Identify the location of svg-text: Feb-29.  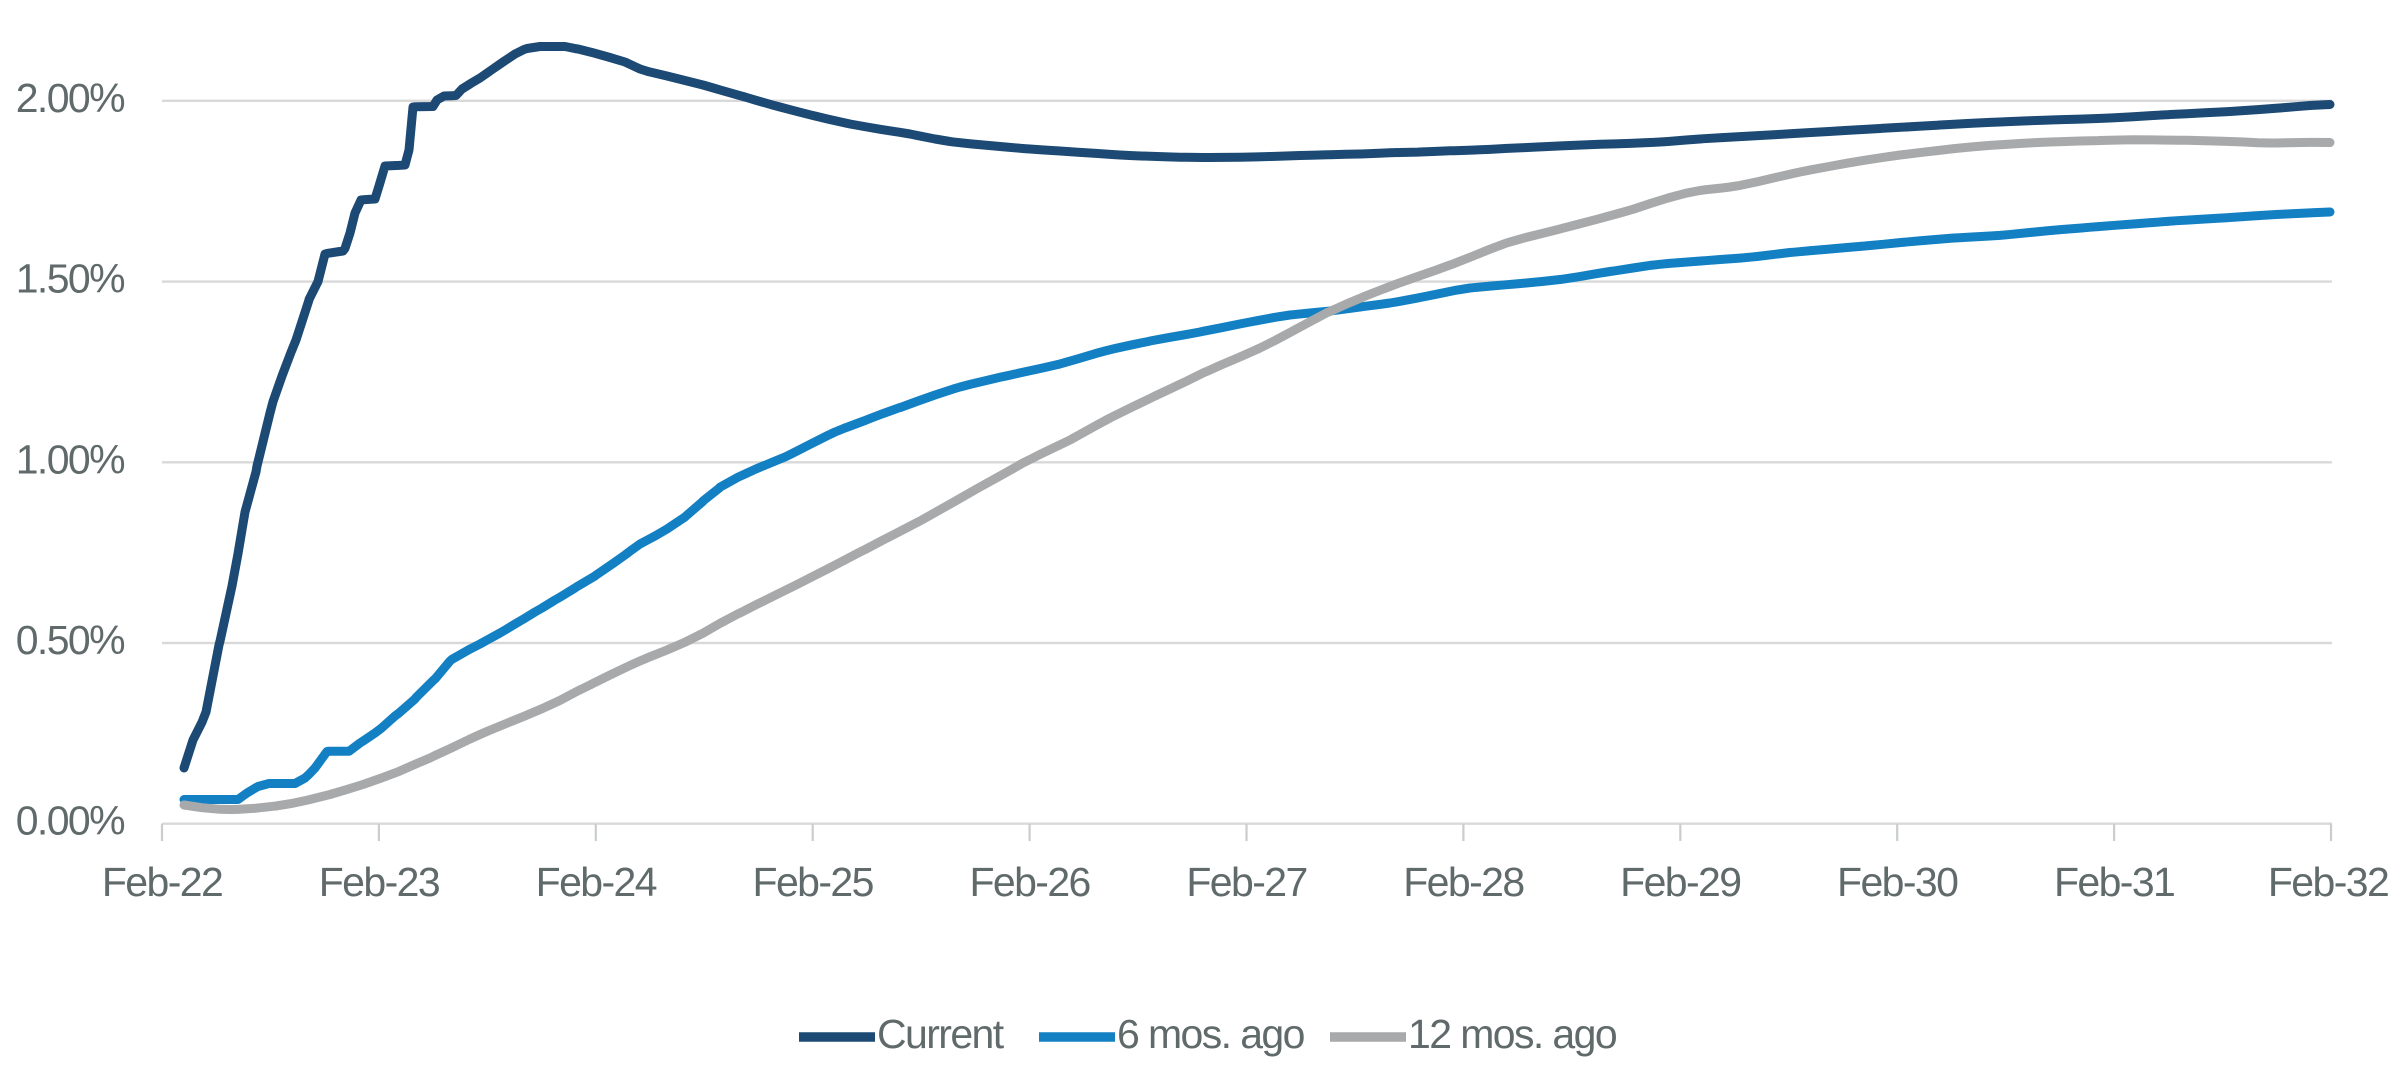
(1680, 882).